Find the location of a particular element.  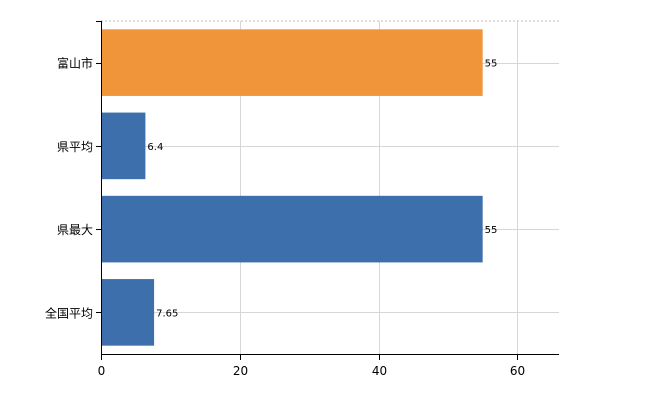

data-label-0: 55 is located at coordinates (491, 64).